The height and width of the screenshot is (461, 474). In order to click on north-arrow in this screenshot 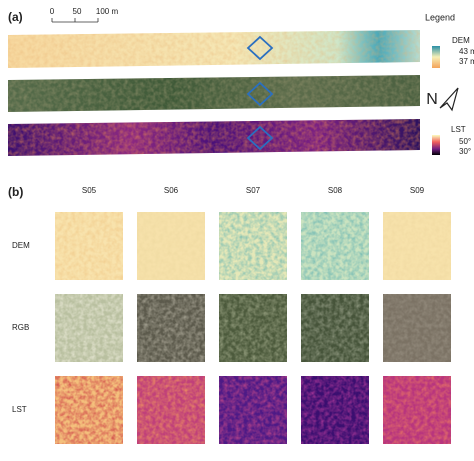, I will do `click(449, 99)`.